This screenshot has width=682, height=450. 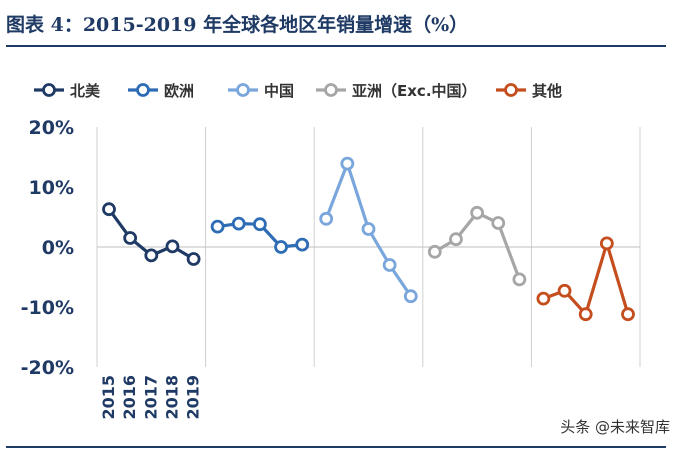 What do you see at coordinates (547, 91) in the screenshot?
I see `legend-label: 其他` at bounding box center [547, 91].